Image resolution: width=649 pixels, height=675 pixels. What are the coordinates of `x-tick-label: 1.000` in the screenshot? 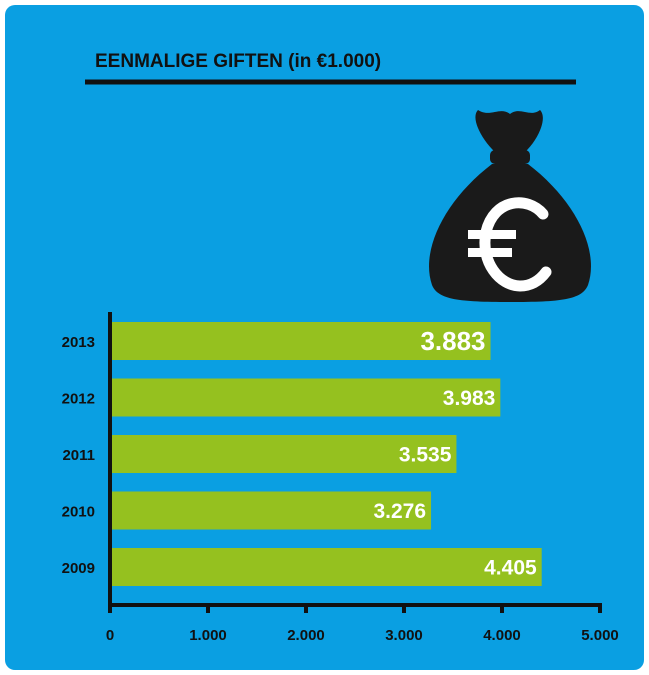 It's located at (208, 635).